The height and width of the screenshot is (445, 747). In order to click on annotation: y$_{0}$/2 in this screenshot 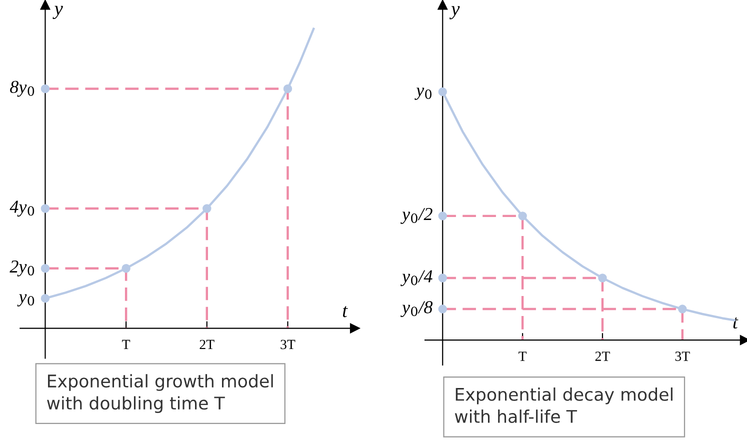, I will do `click(416, 216)`.